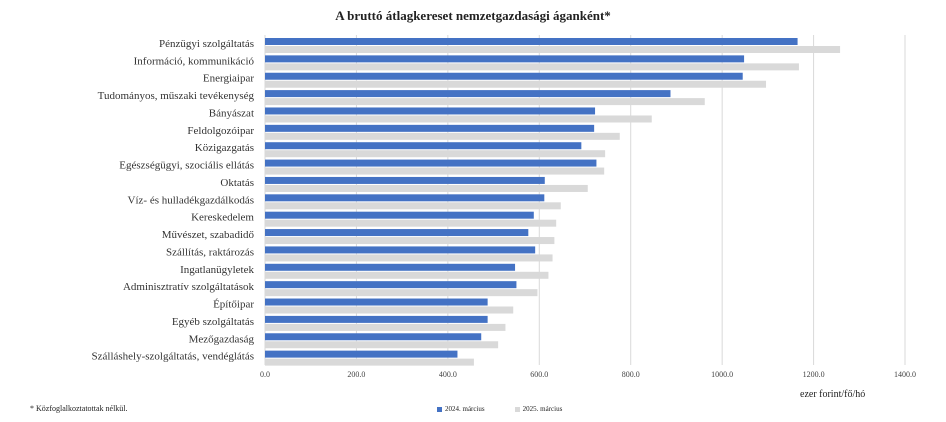  Describe the element at coordinates (217, 270) in the screenshot. I see `category-label: Ingatlanügyletek` at that location.